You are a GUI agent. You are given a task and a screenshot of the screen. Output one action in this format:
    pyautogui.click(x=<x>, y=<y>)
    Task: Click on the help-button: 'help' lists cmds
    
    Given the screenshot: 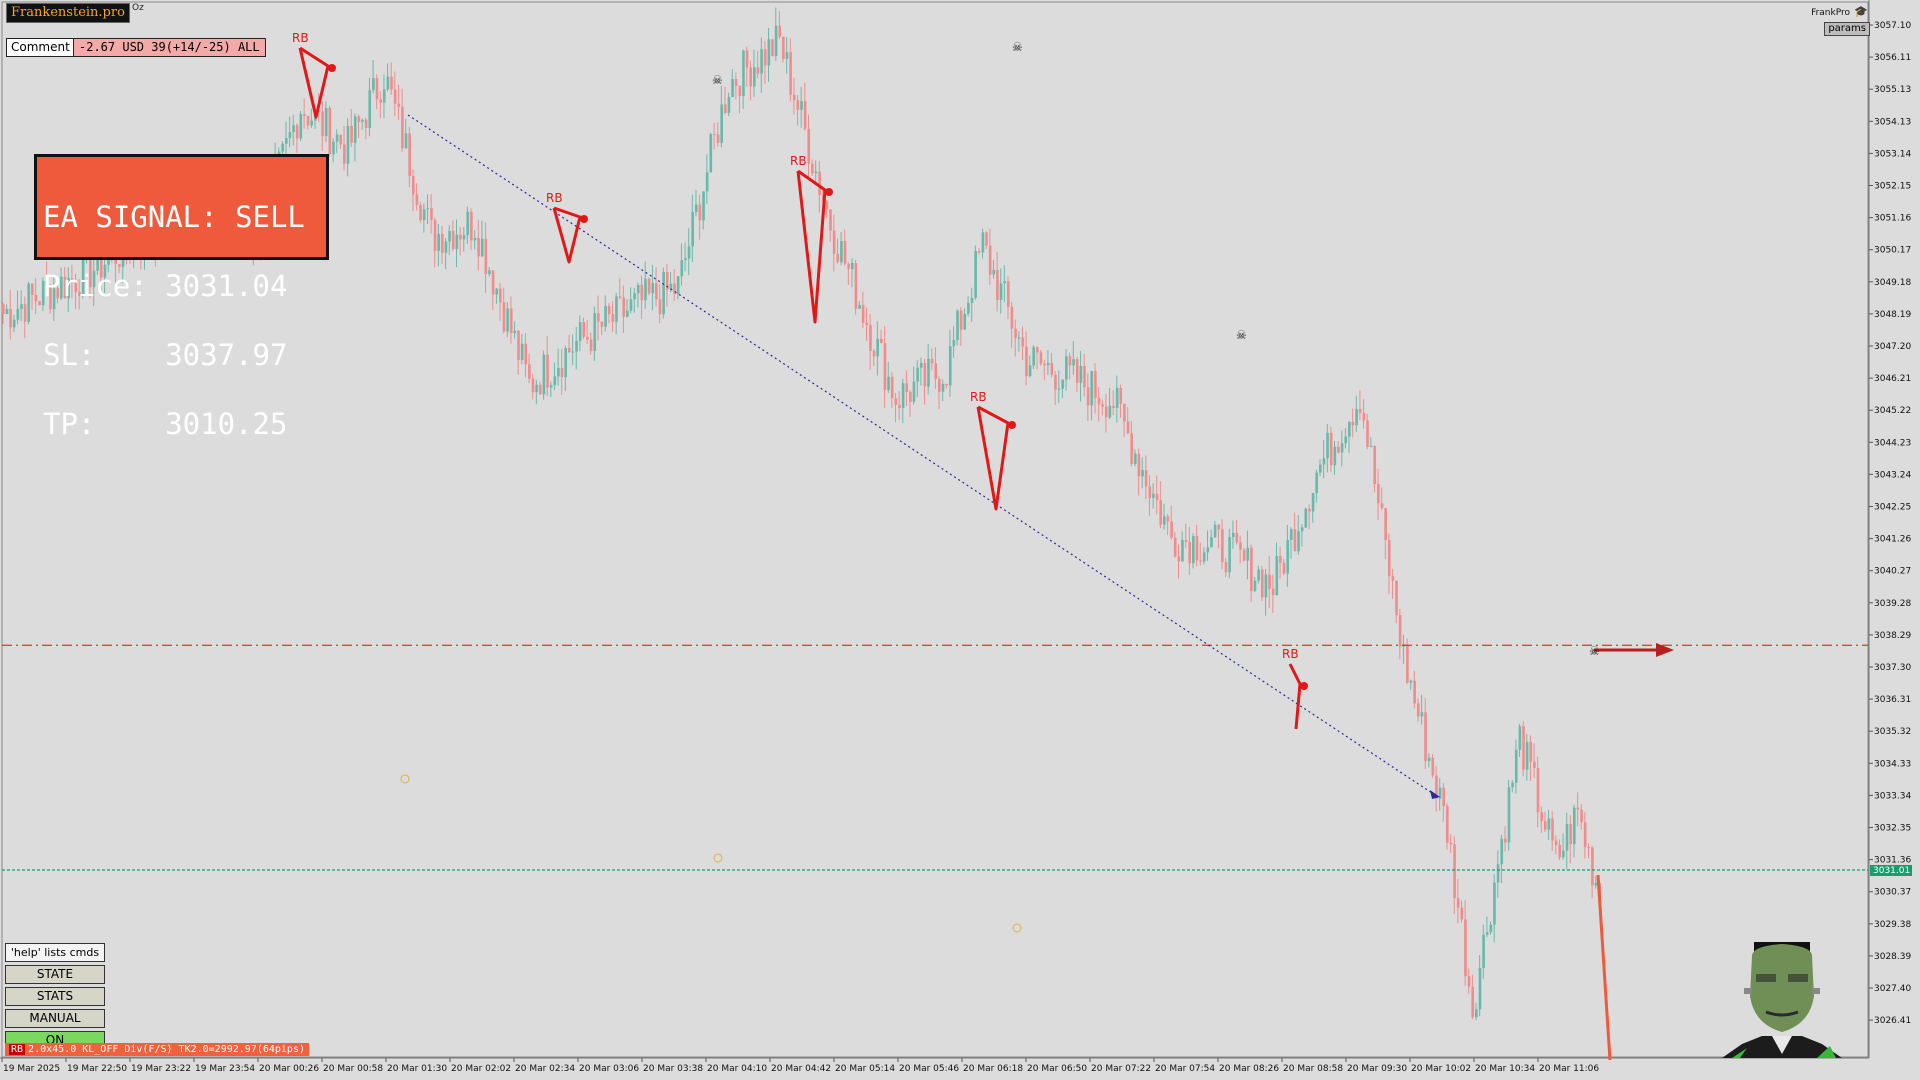 What is the action you would take?
    pyautogui.click(x=55, y=952)
    